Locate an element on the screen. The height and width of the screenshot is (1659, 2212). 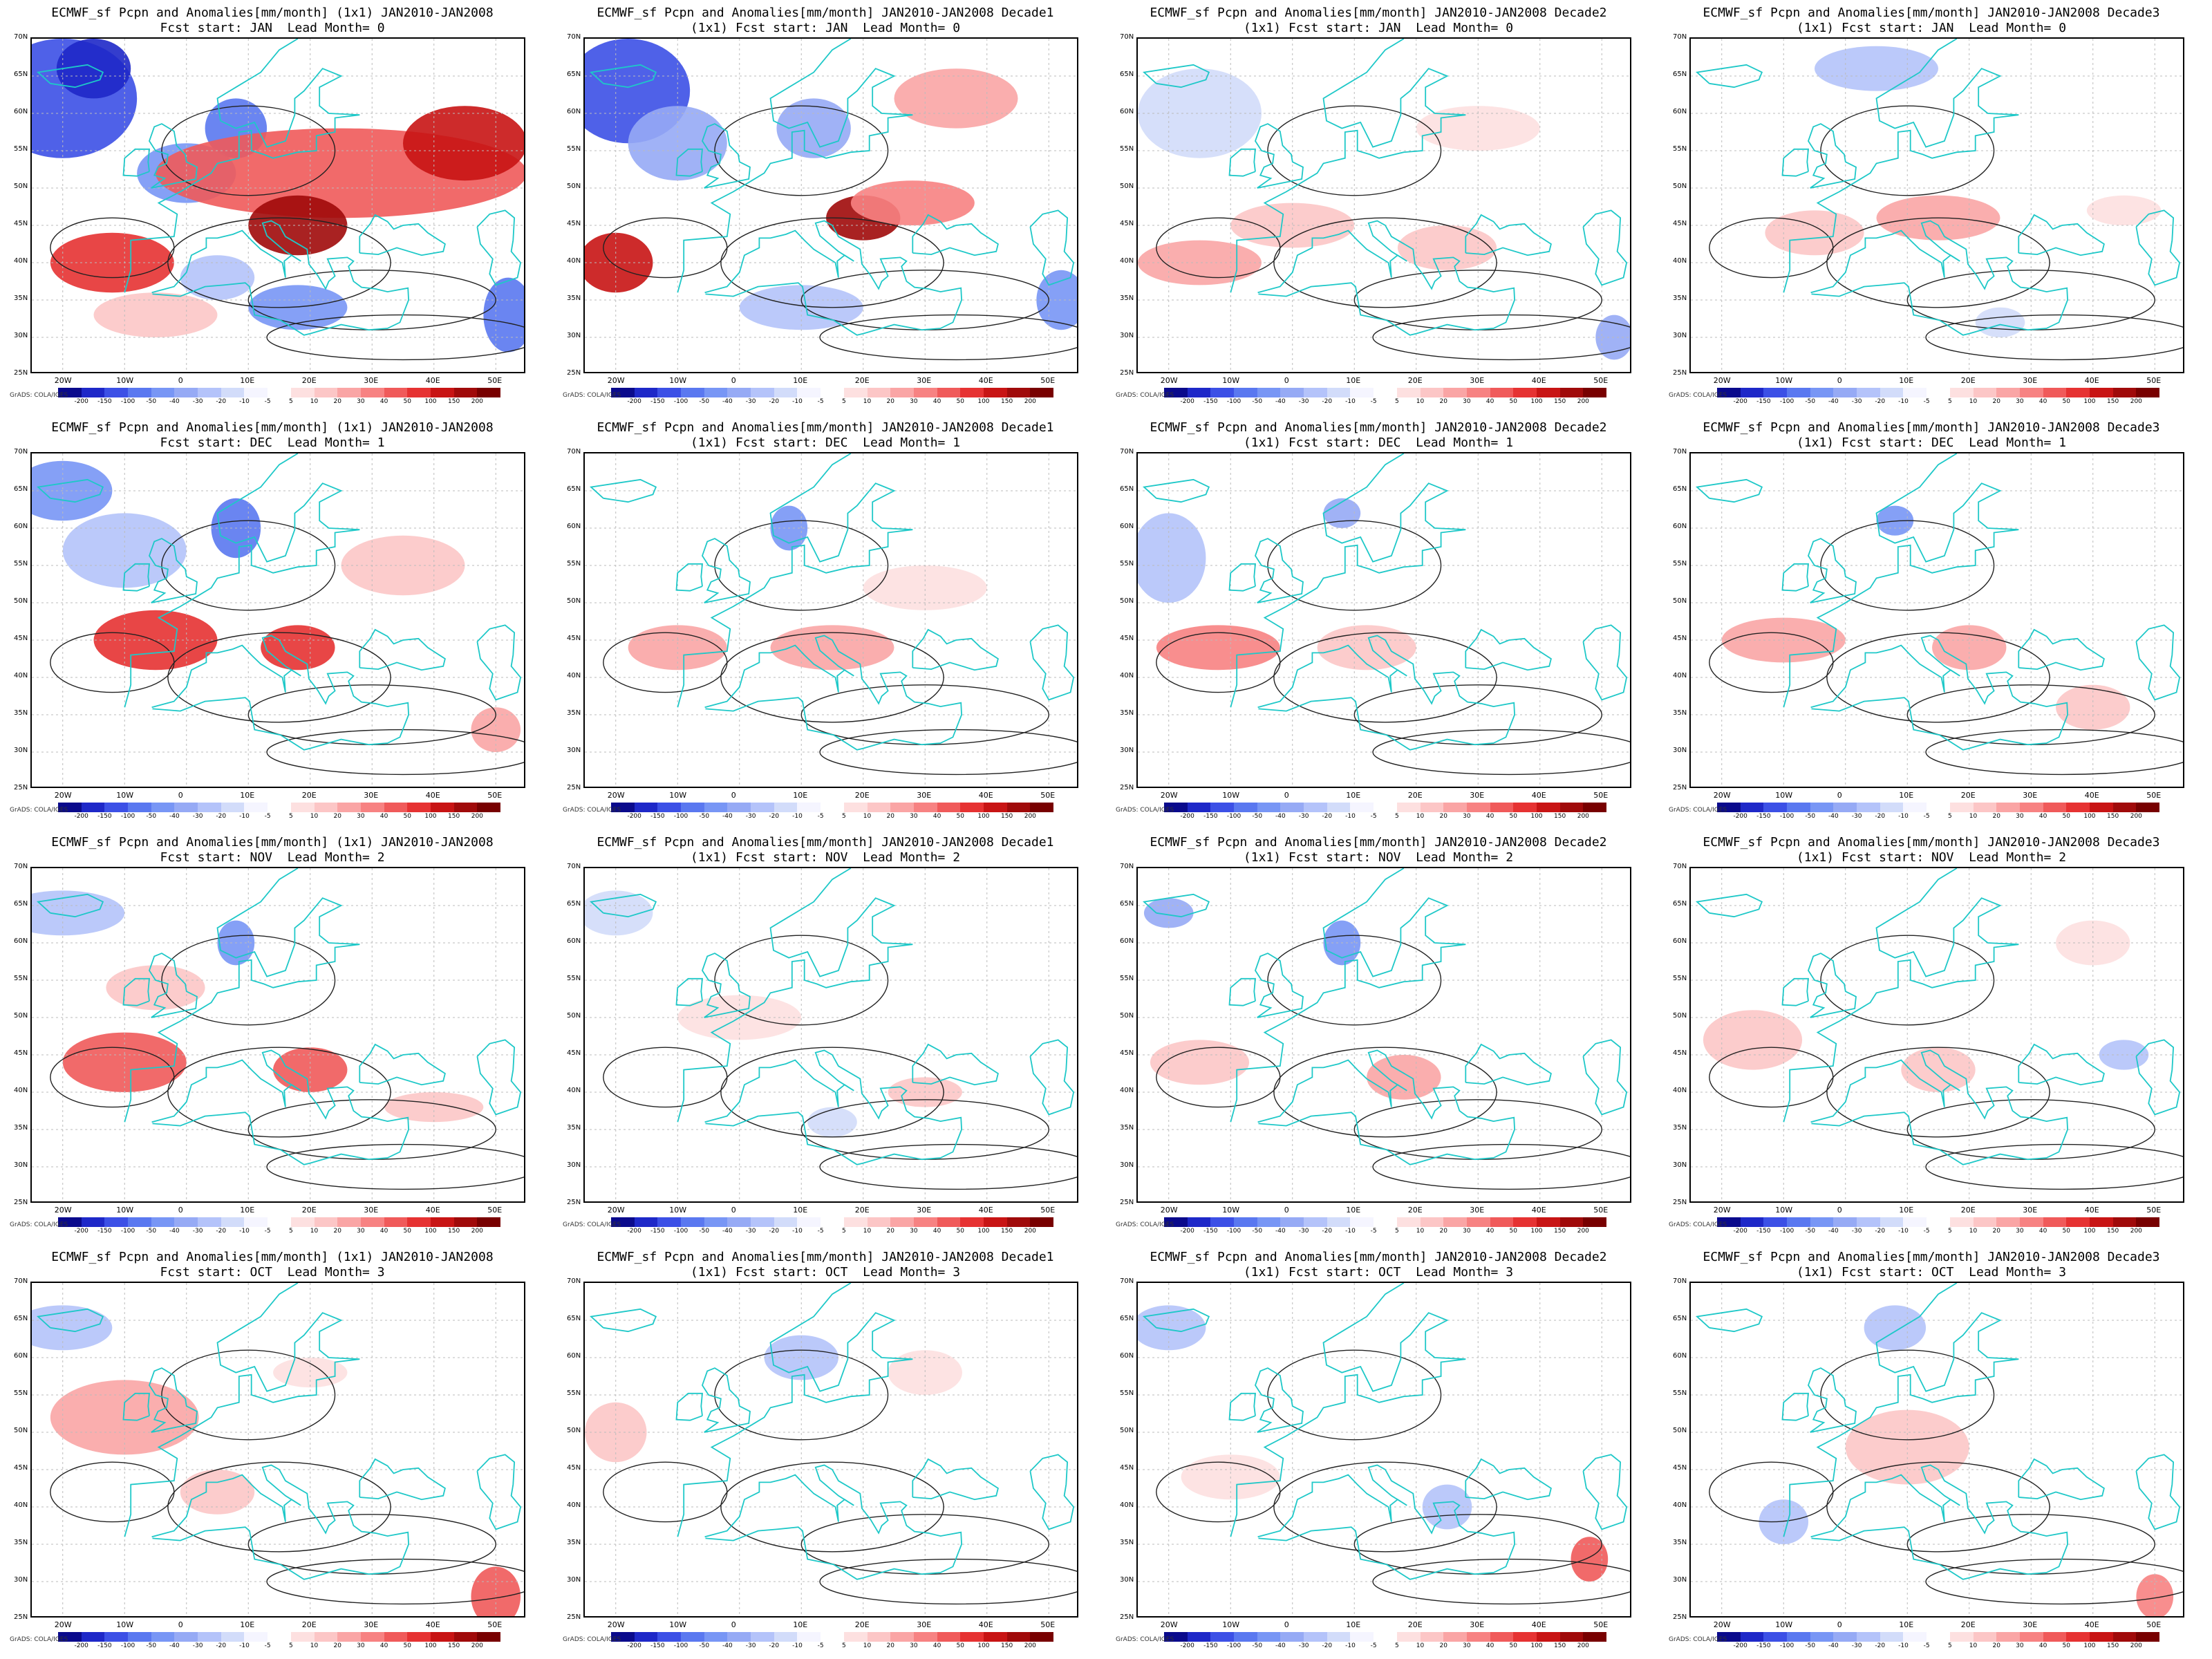
longitude-label: 10W is located at coordinates (125, 796).